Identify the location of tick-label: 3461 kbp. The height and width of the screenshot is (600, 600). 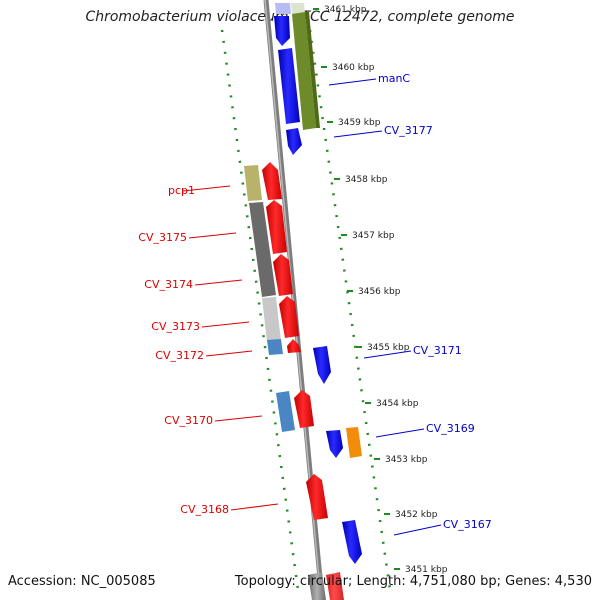
(345, 10).